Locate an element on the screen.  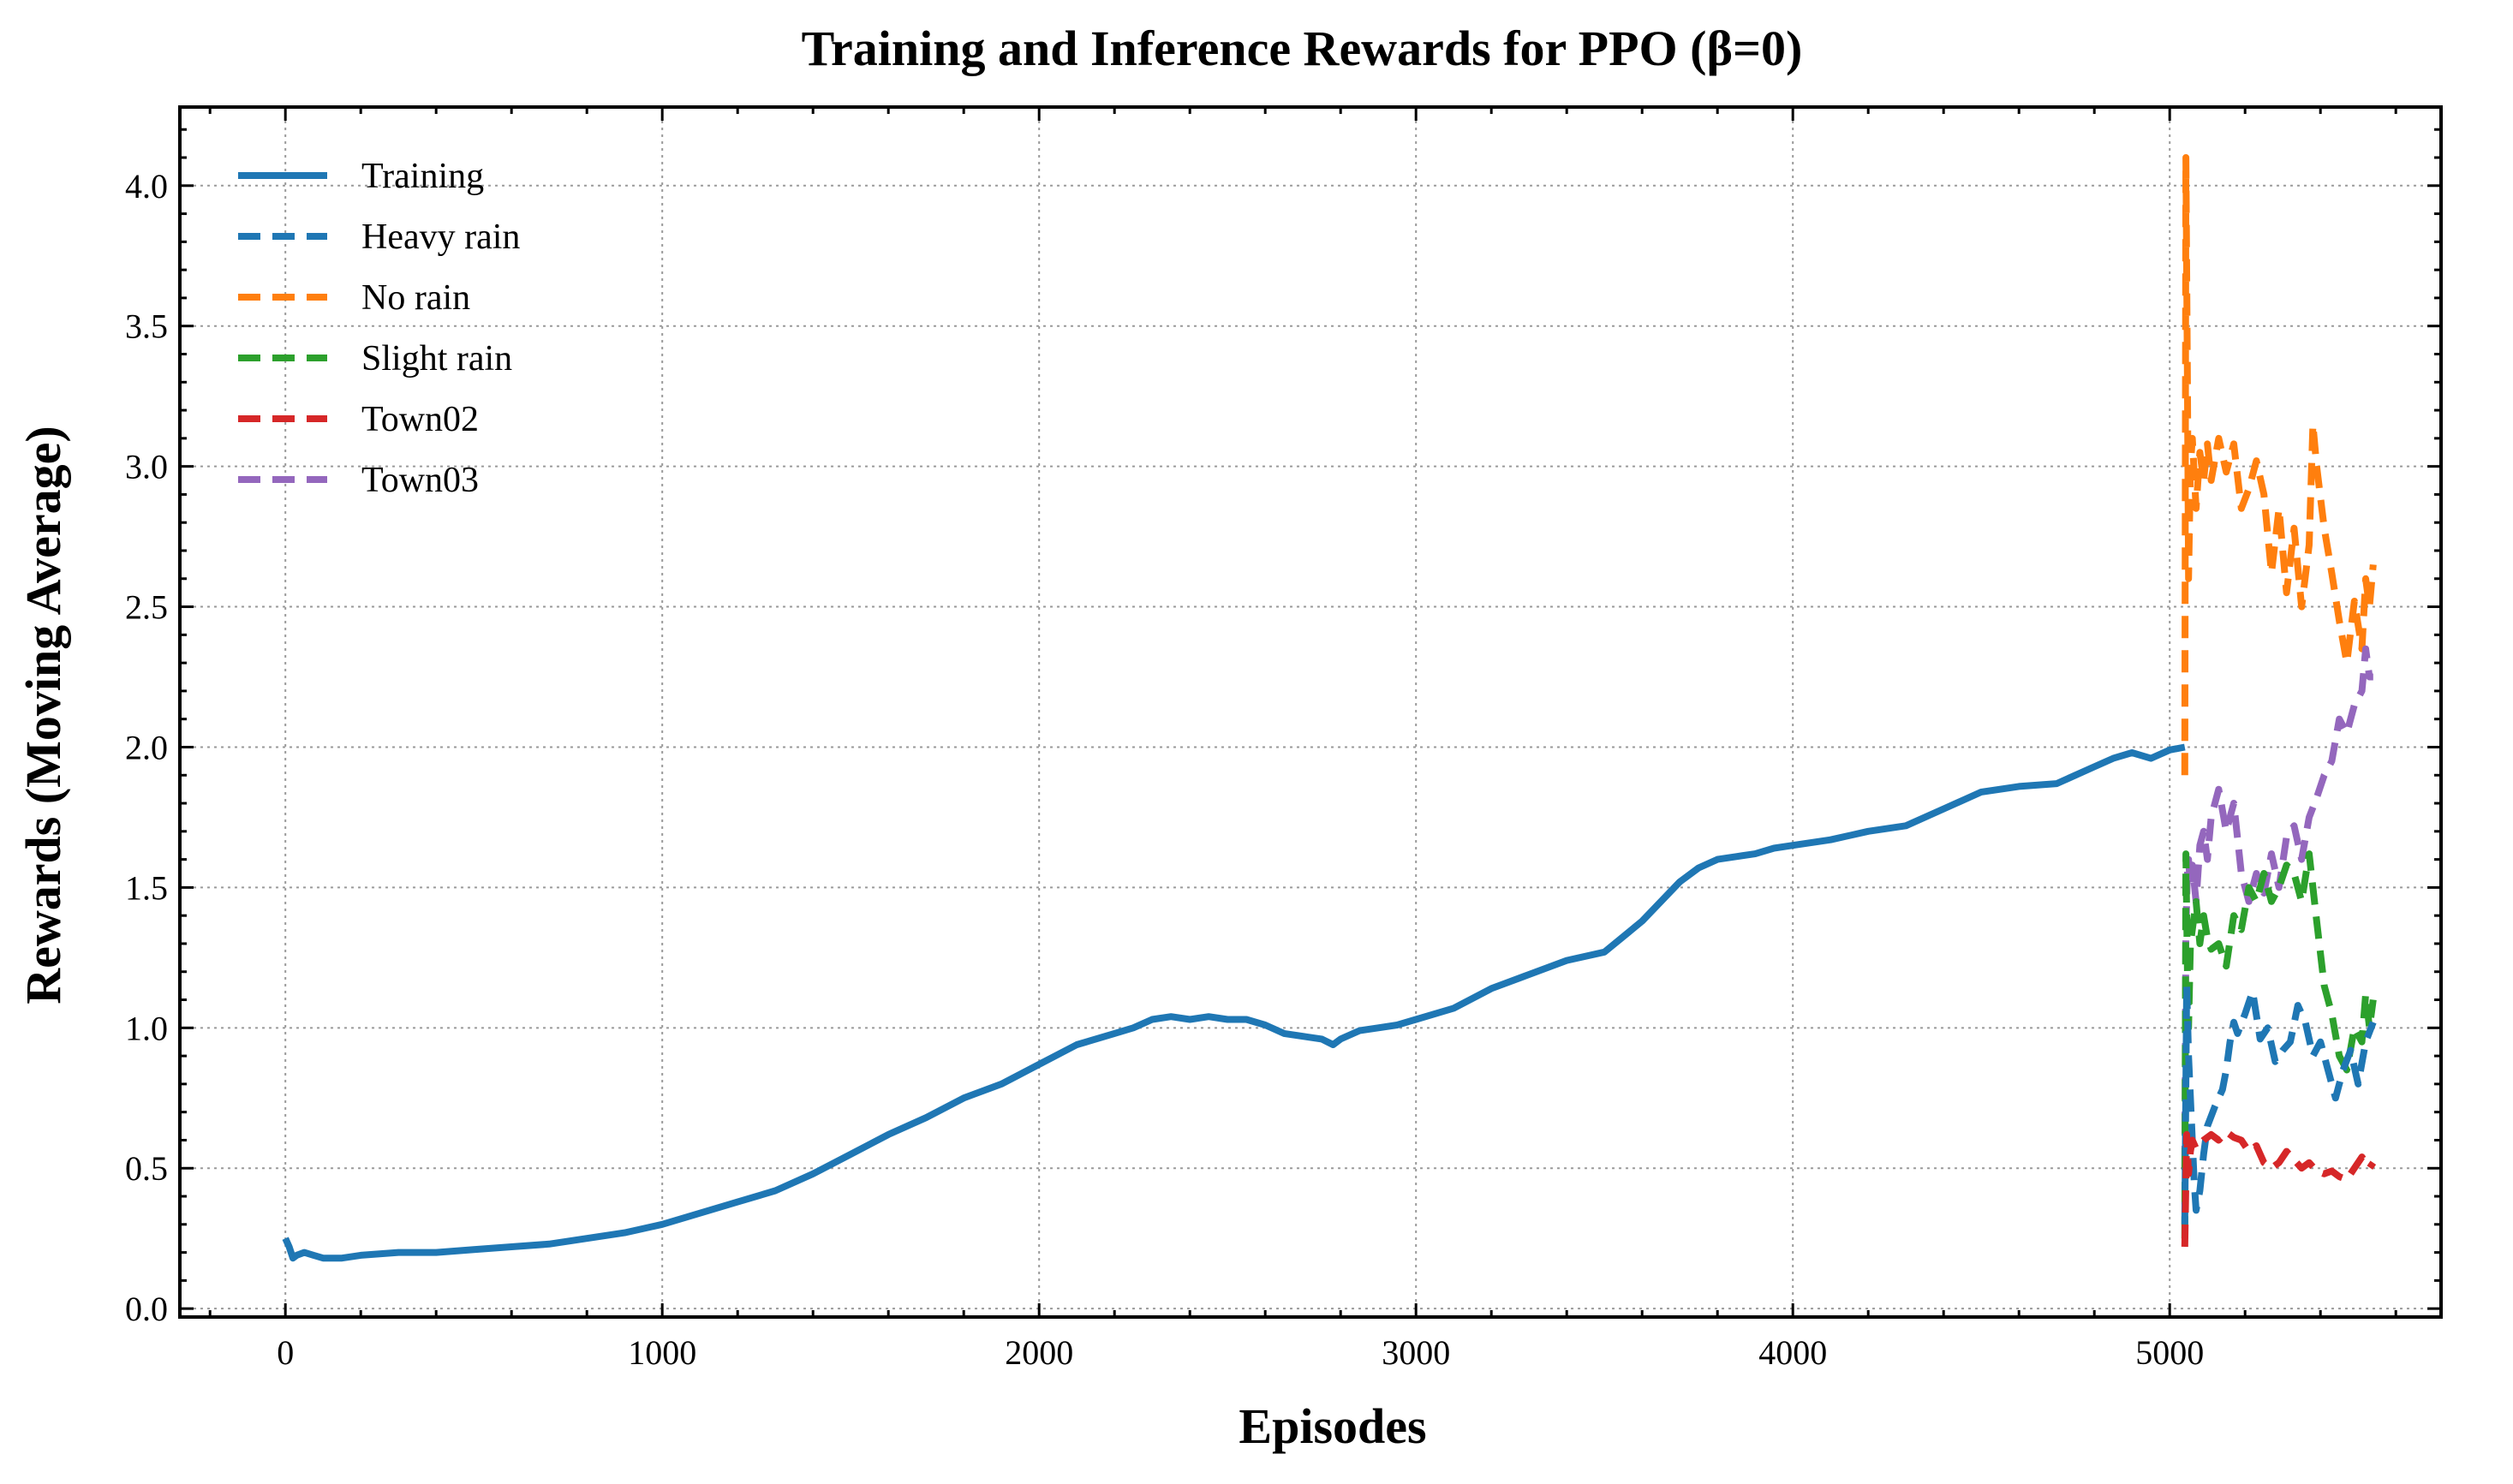
x-tick-label: 2000 is located at coordinates (1039, 1352).